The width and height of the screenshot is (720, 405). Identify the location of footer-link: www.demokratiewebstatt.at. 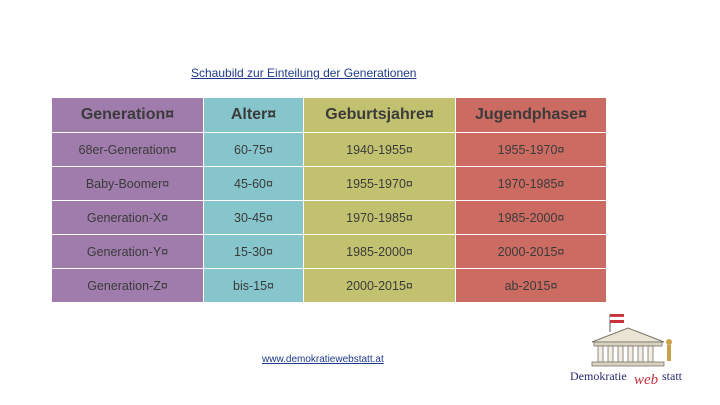
(323, 359).